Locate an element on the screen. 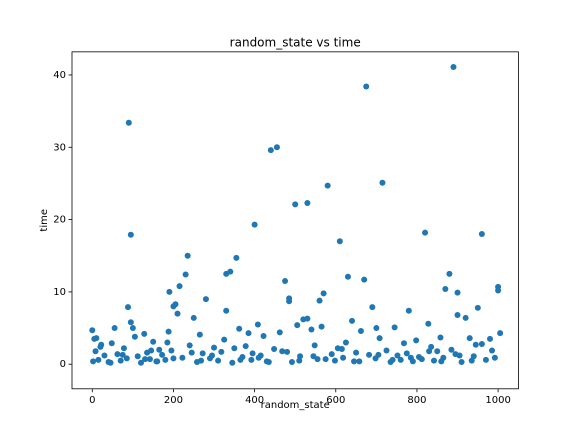  y-tick-label: 40 is located at coordinates (59, 75).